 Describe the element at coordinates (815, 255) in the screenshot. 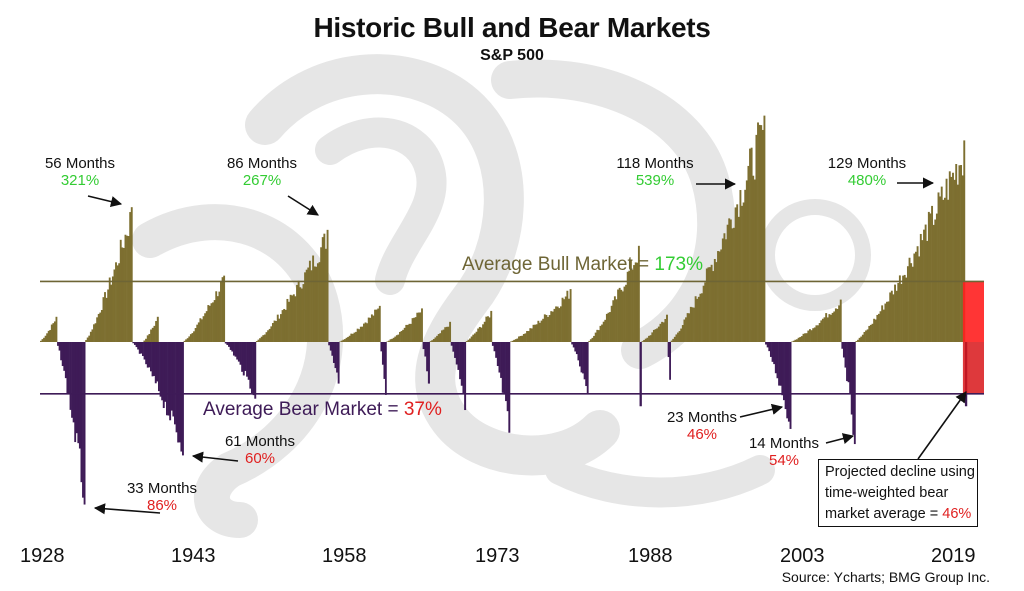

I see `watermark-ring` at that location.